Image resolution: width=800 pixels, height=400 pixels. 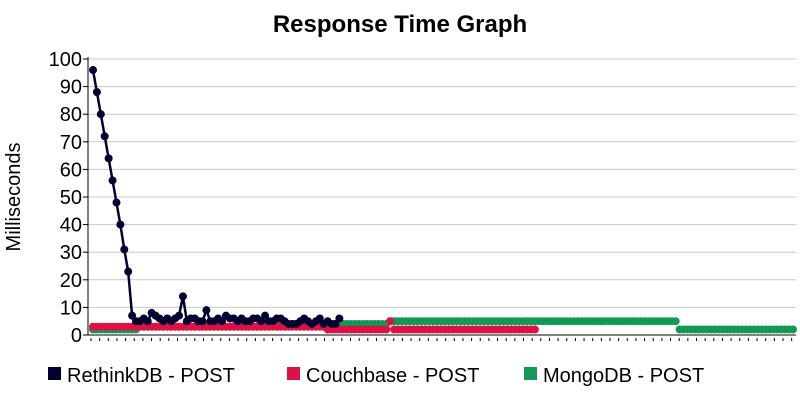 I want to click on legend-label: RethinkDB - POST, so click(x=151, y=376).